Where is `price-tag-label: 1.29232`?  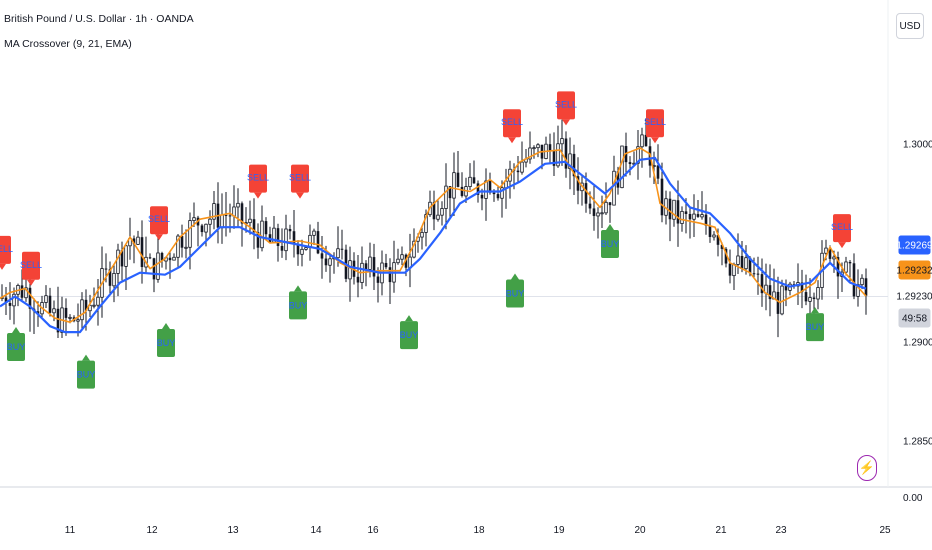 price-tag-label: 1.29232 is located at coordinates (914, 271).